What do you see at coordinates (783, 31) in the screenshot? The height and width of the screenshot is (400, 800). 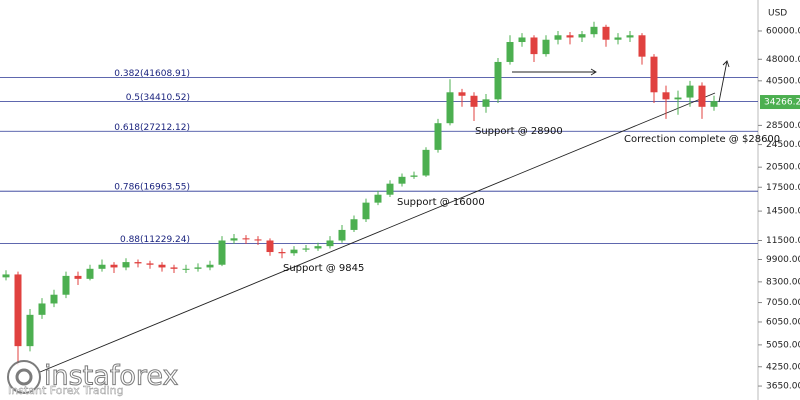 I see `y-tick-label: 60000.00` at bounding box center [783, 31].